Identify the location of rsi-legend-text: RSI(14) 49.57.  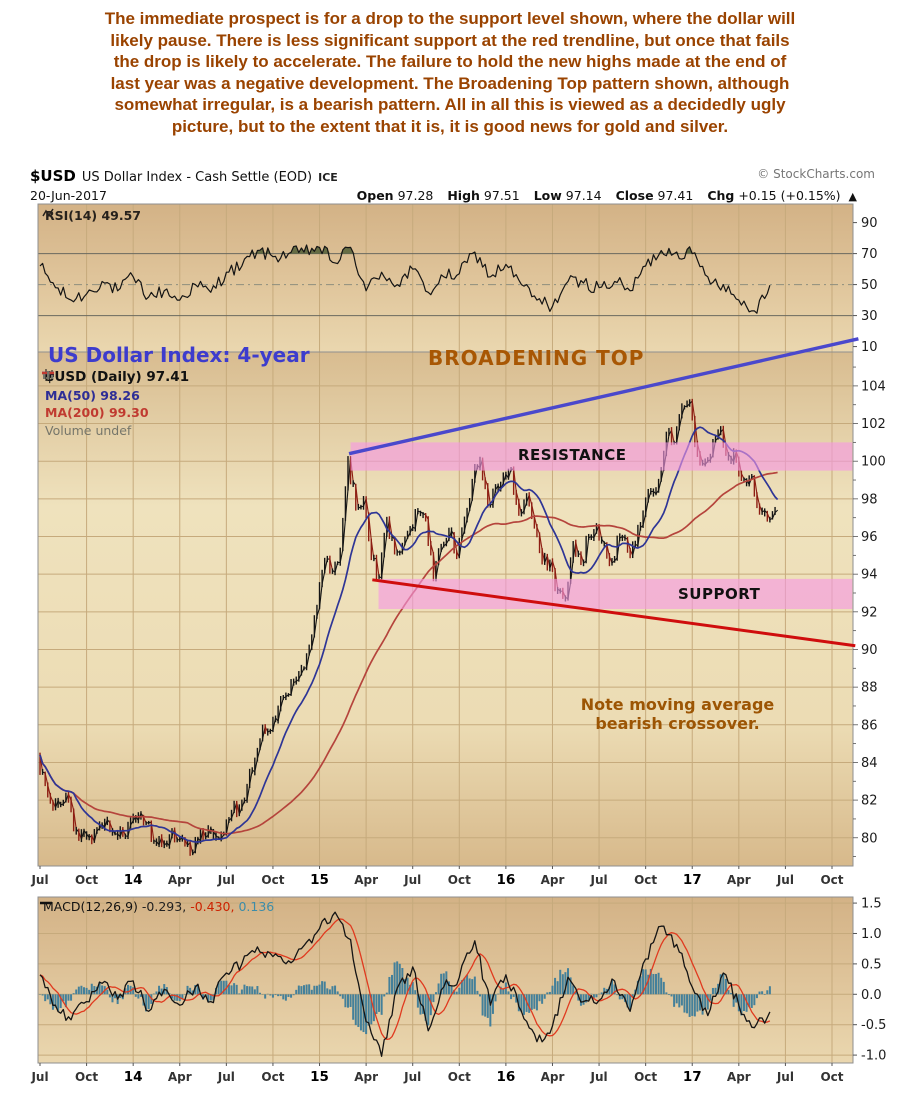
(93, 215).